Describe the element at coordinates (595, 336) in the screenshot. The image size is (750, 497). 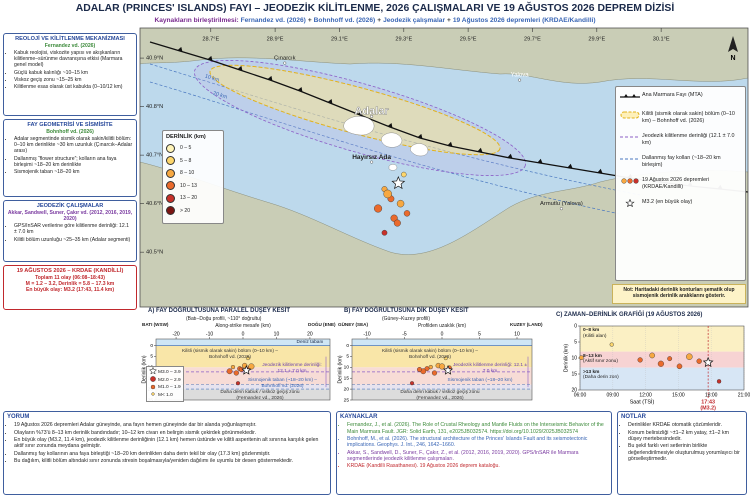
I see `band-note: (Kilitli alan)` at that location.